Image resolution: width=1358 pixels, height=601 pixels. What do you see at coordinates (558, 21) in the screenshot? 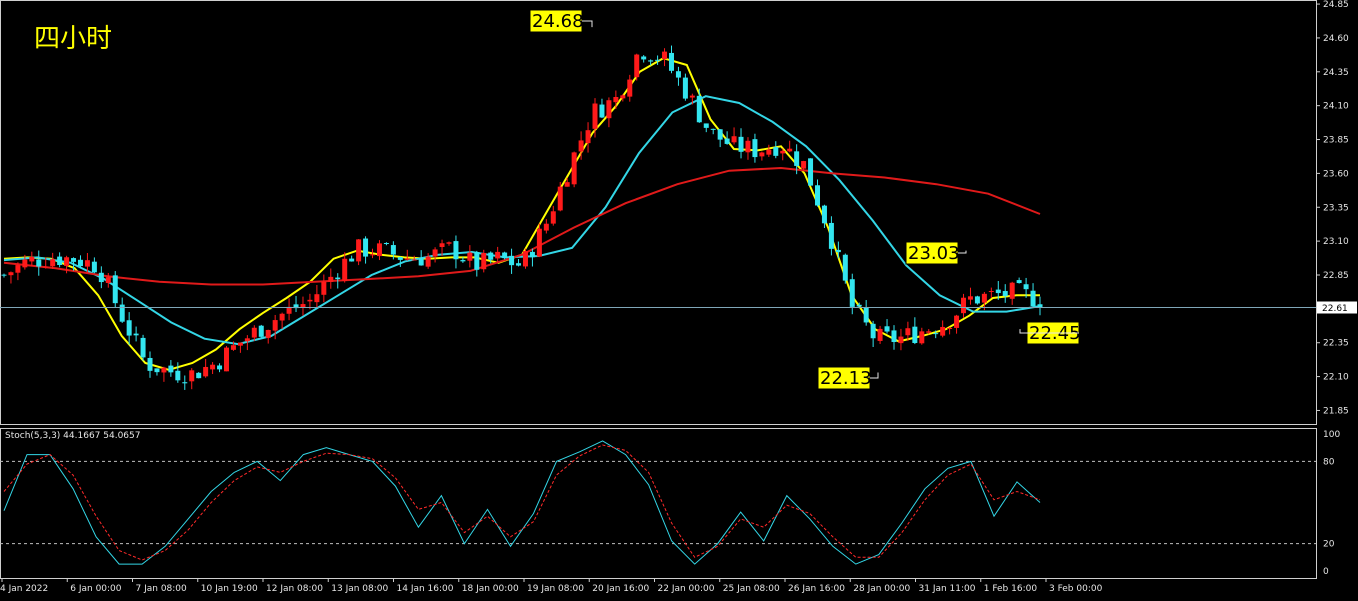
I see `price-annotation-label: 24.68` at bounding box center [558, 21].